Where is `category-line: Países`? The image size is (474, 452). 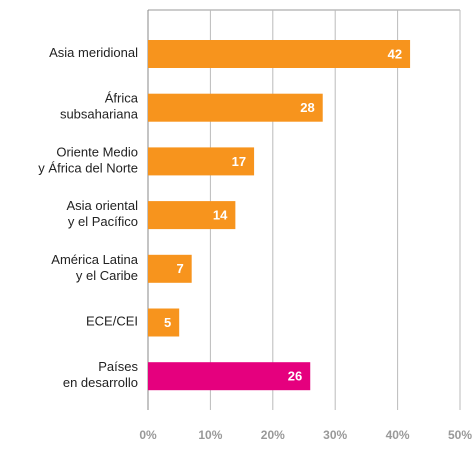
category-line: Países is located at coordinates (118, 367).